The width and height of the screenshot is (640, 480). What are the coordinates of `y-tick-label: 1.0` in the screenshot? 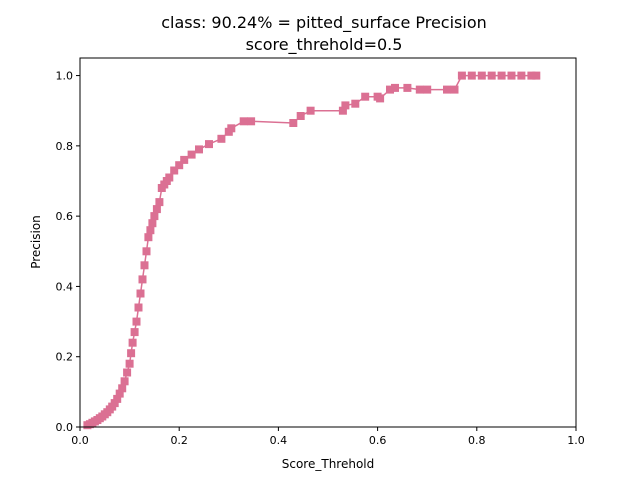 It's located at (65, 76).